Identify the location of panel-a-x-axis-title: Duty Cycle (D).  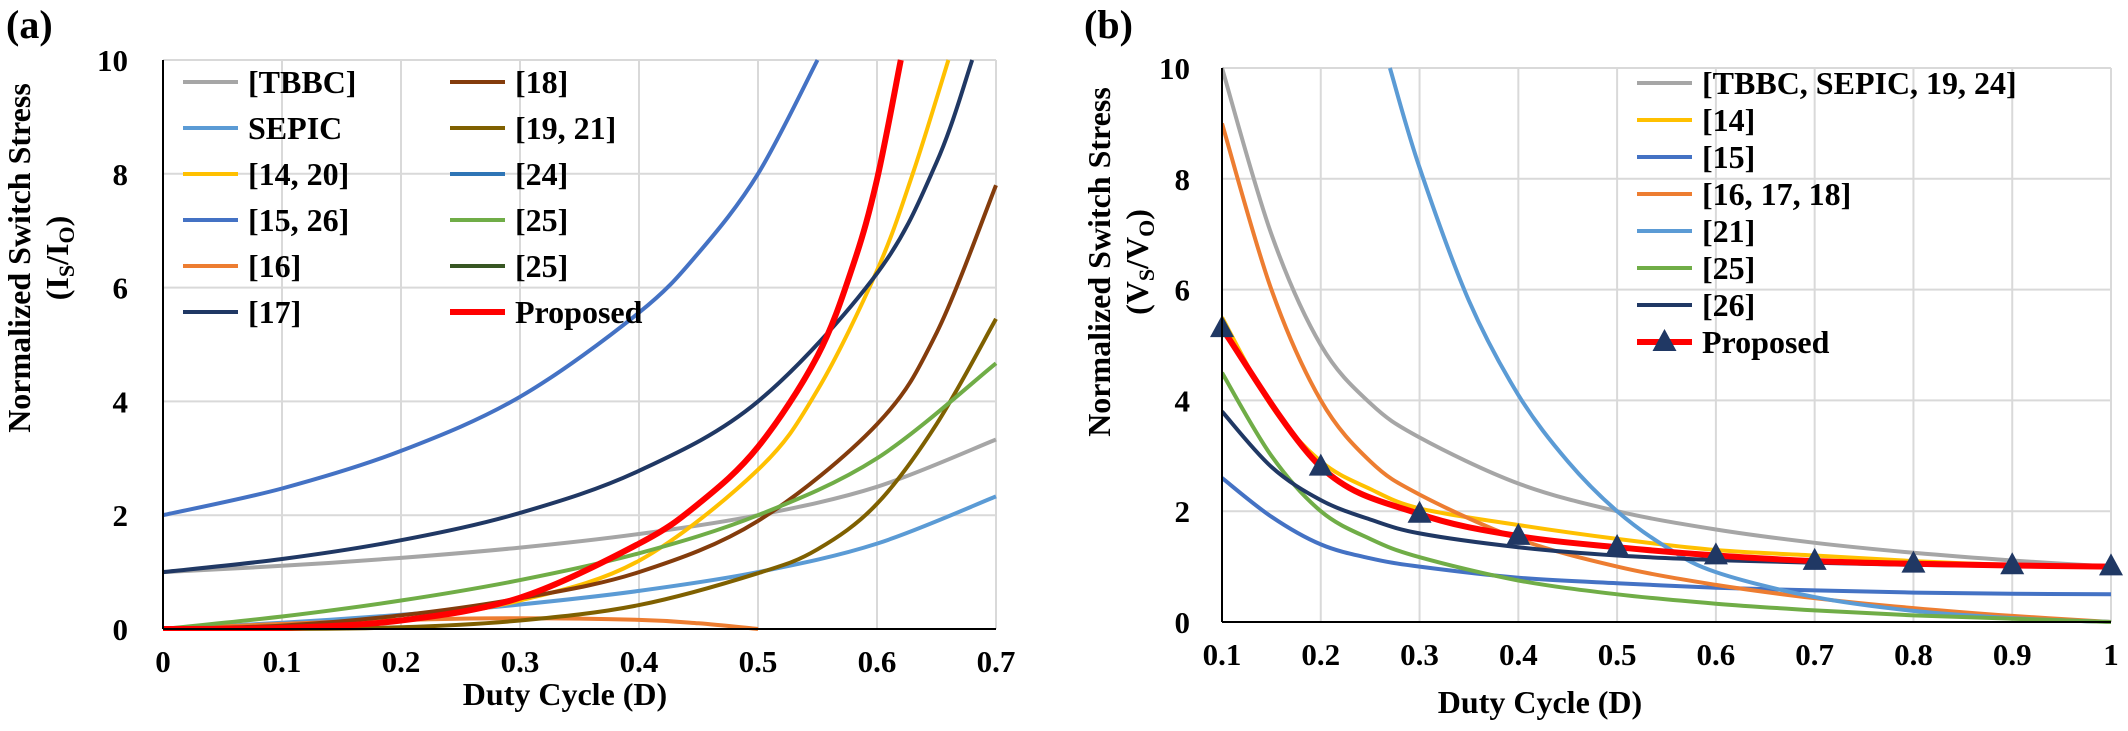
(565, 694).